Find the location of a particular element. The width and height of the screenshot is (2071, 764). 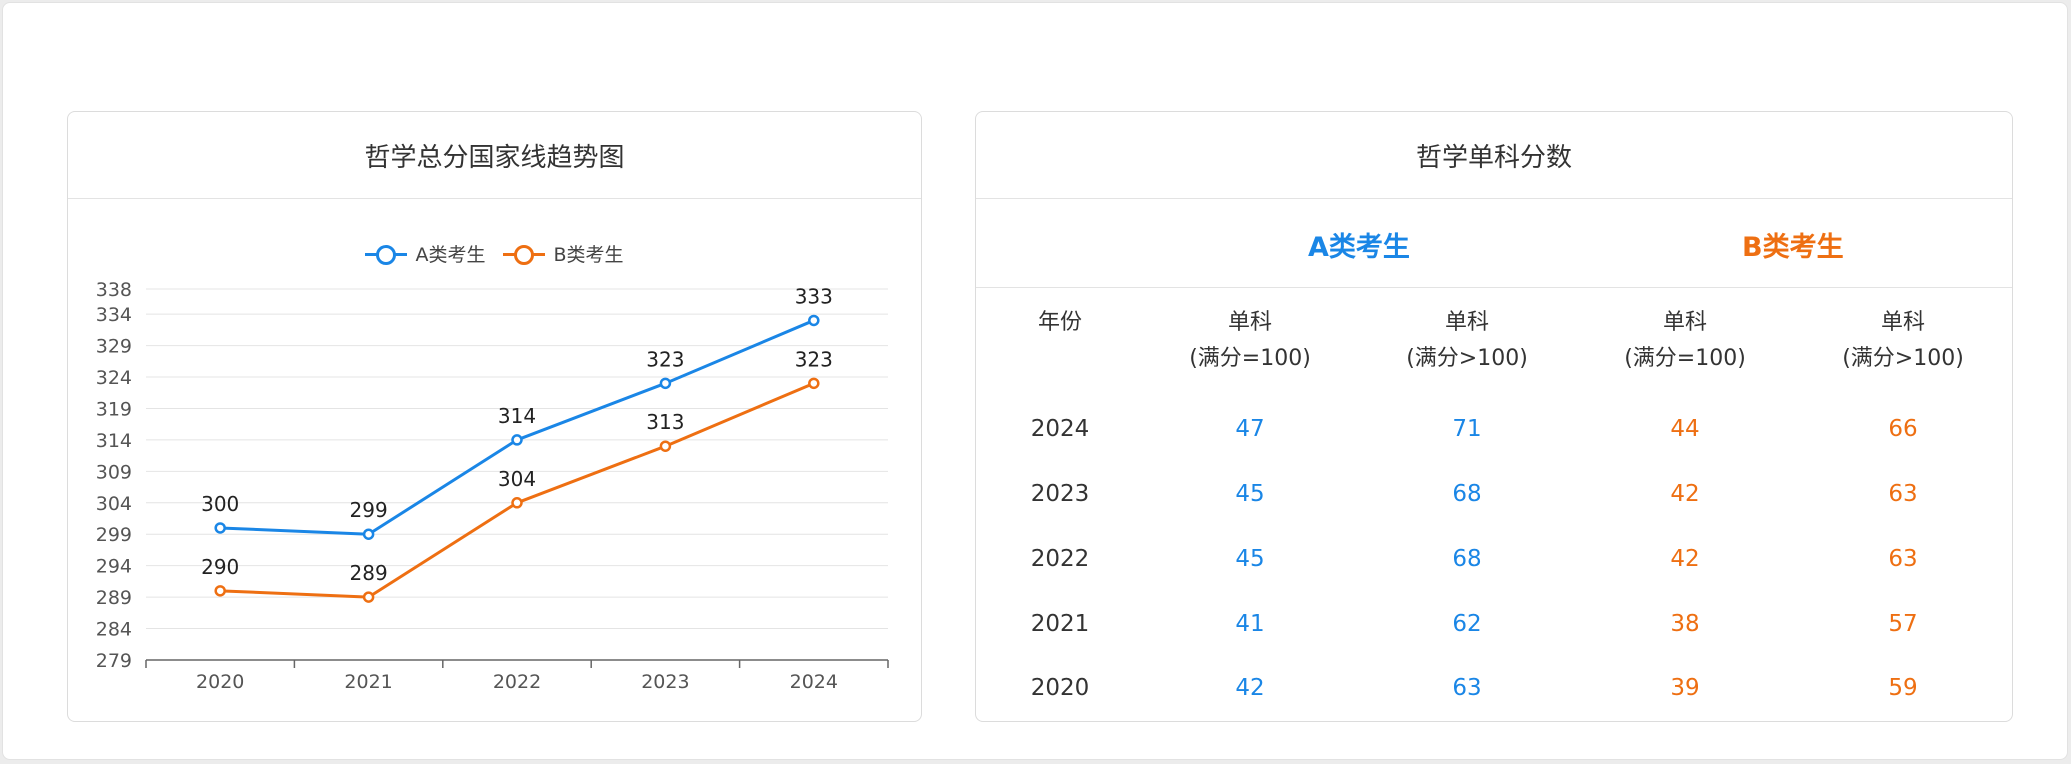

legend-label-b: B类考生 is located at coordinates (588, 255).